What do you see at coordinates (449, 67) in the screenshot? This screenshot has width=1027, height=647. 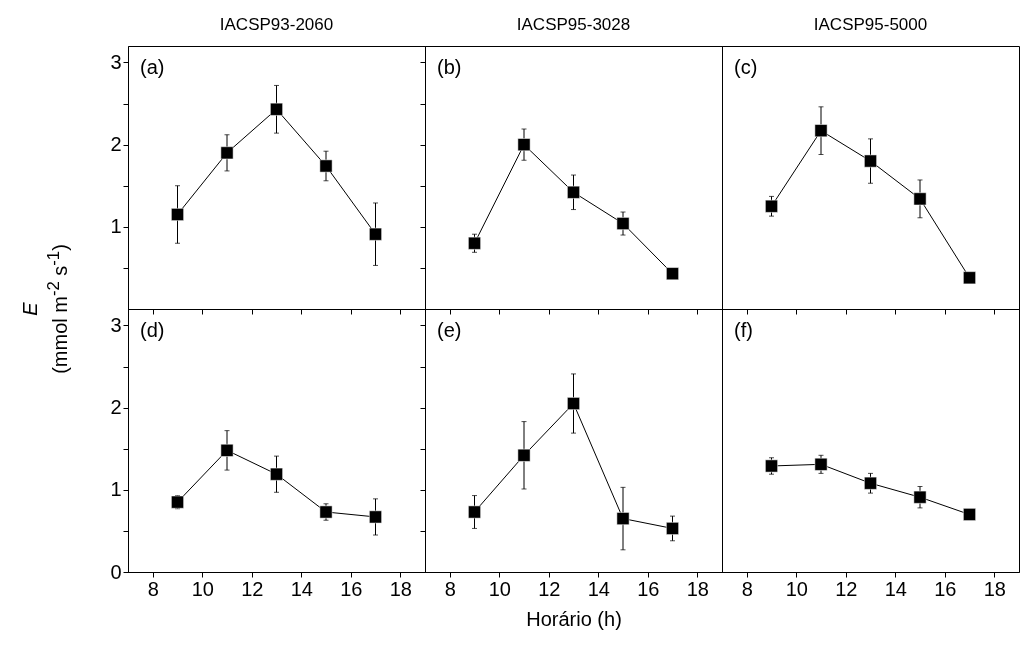 I see `annotation: (b)` at bounding box center [449, 67].